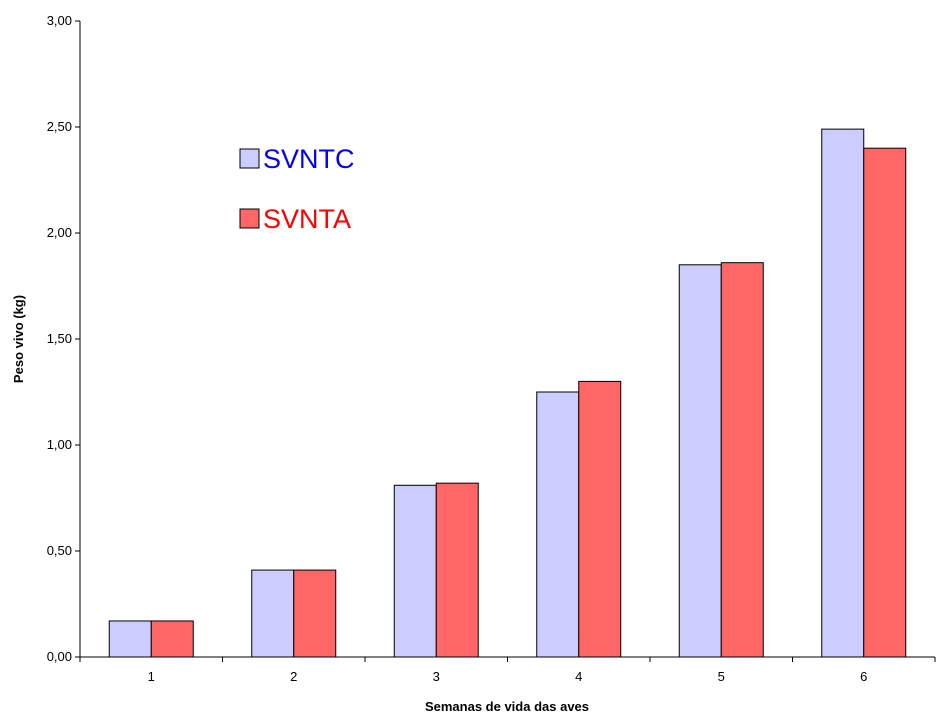 The image size is (938, 715). I want to click on y-tick-label: 2,50, so click(59, 126).